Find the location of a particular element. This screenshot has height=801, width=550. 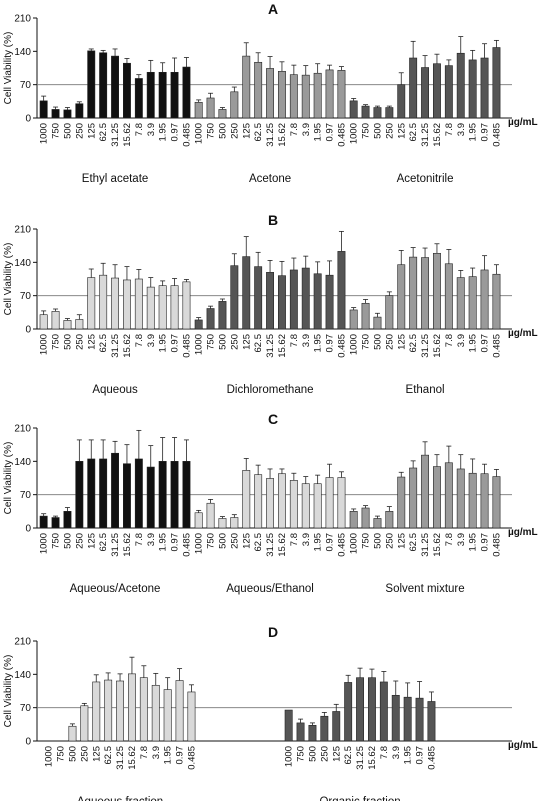

group-label: Dichloromethane is located at coordinates (270, 390).